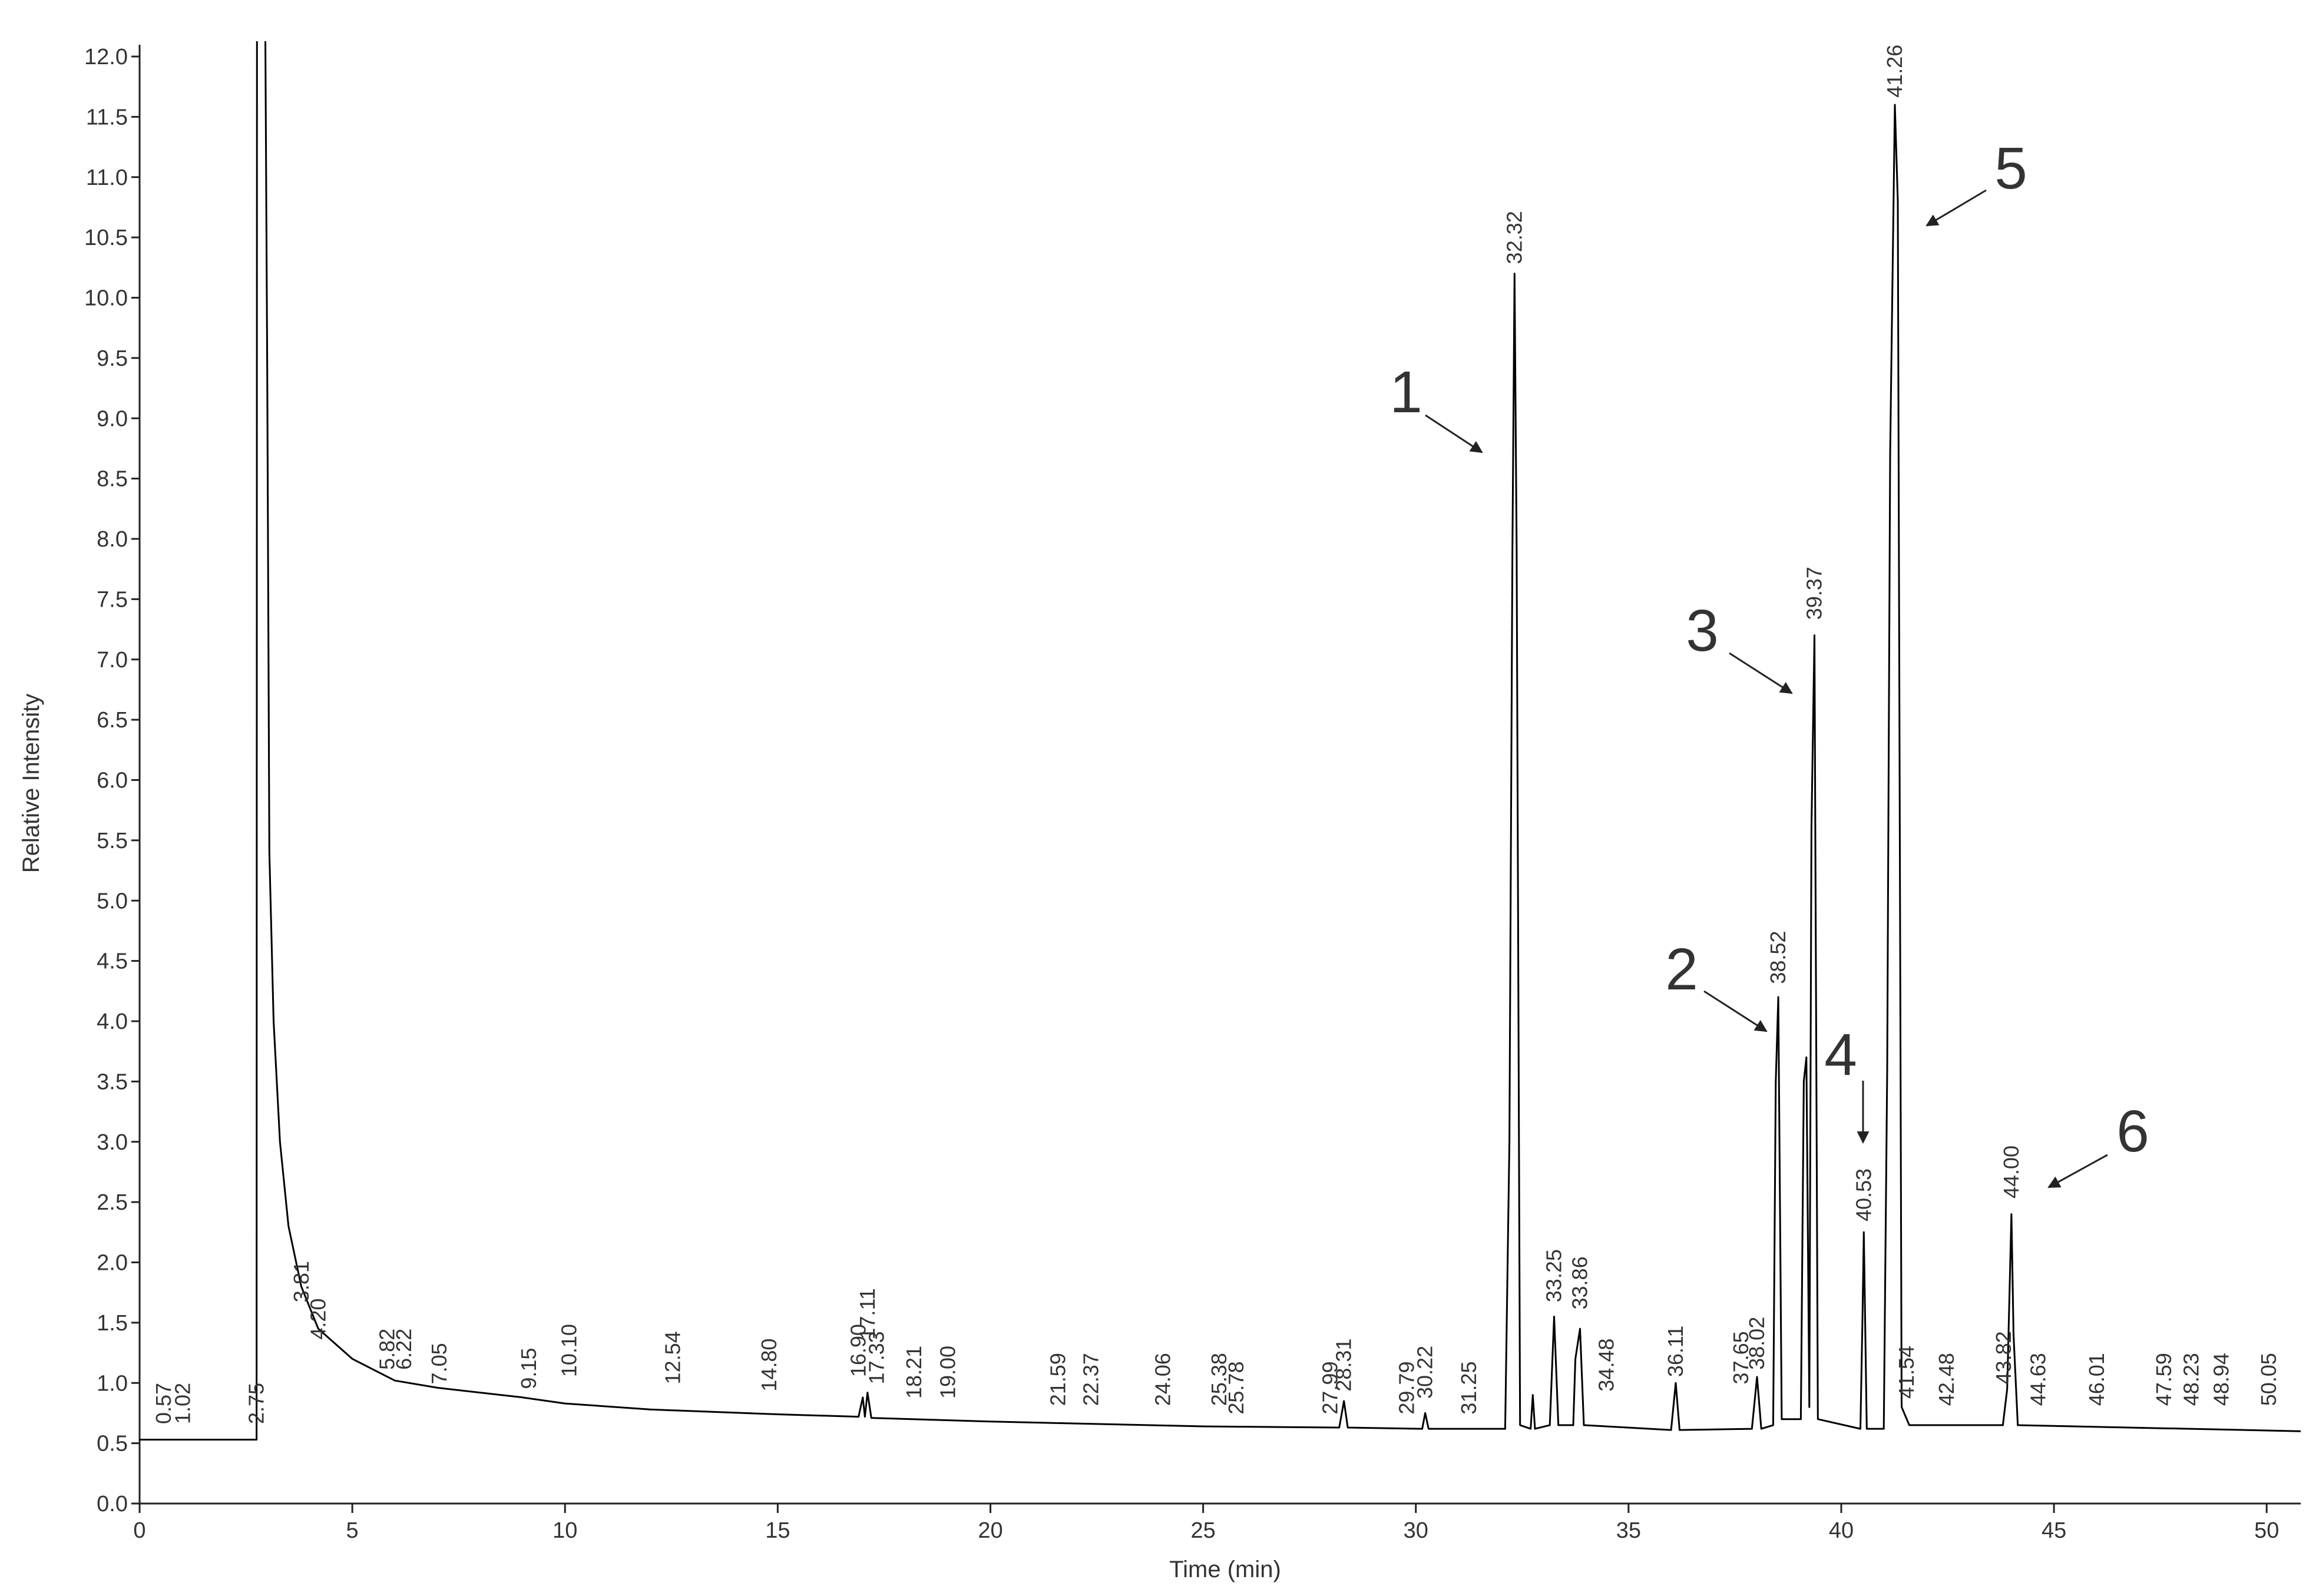 This screenshot has height=1596, width=2316. Describe the element at coordinates (113, 841) in the screenshot. I see `y-tick-label: 5.5` at that location.